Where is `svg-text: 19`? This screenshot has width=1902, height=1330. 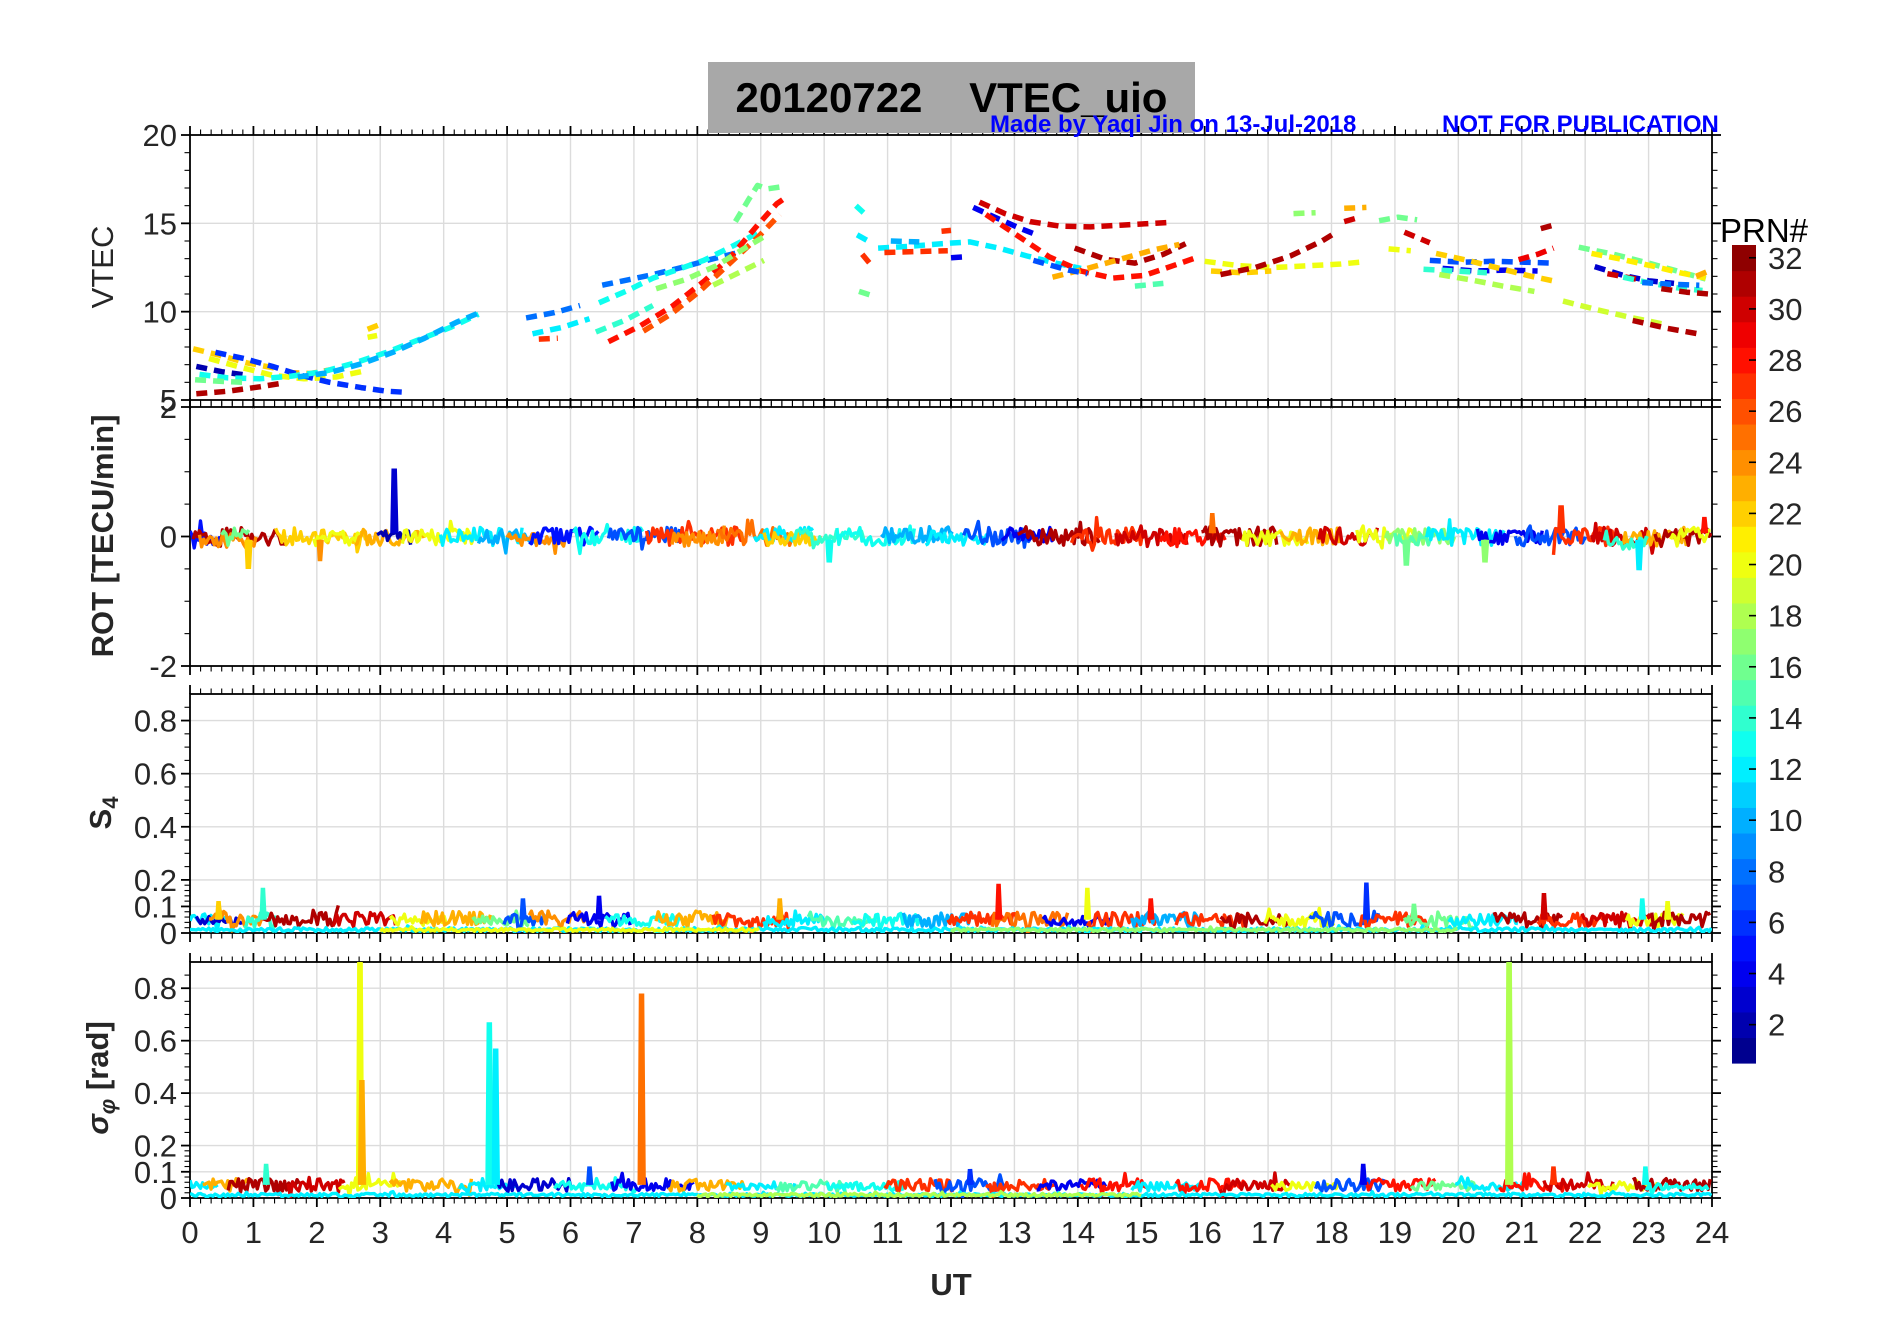 svg-text: 19 is located at coordinates (1395, 1232).